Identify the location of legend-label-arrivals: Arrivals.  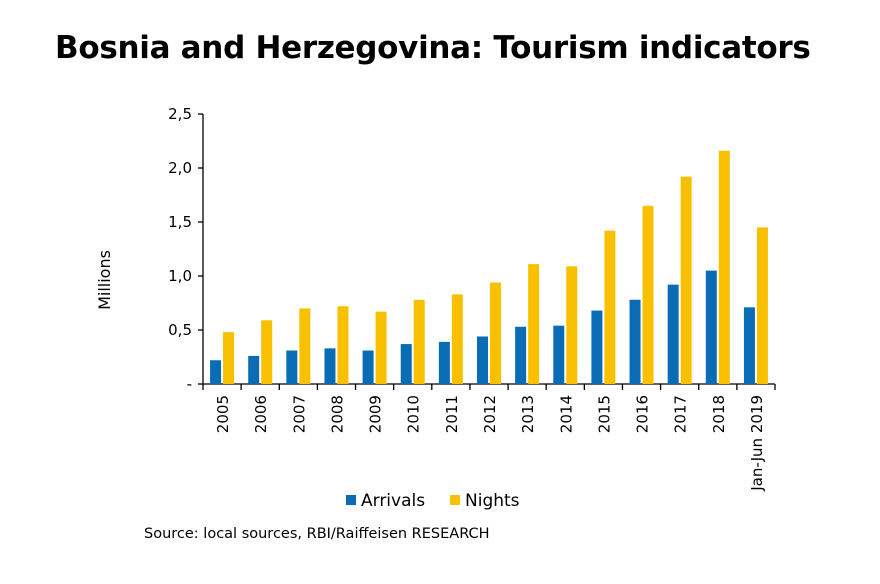
(393, 501).